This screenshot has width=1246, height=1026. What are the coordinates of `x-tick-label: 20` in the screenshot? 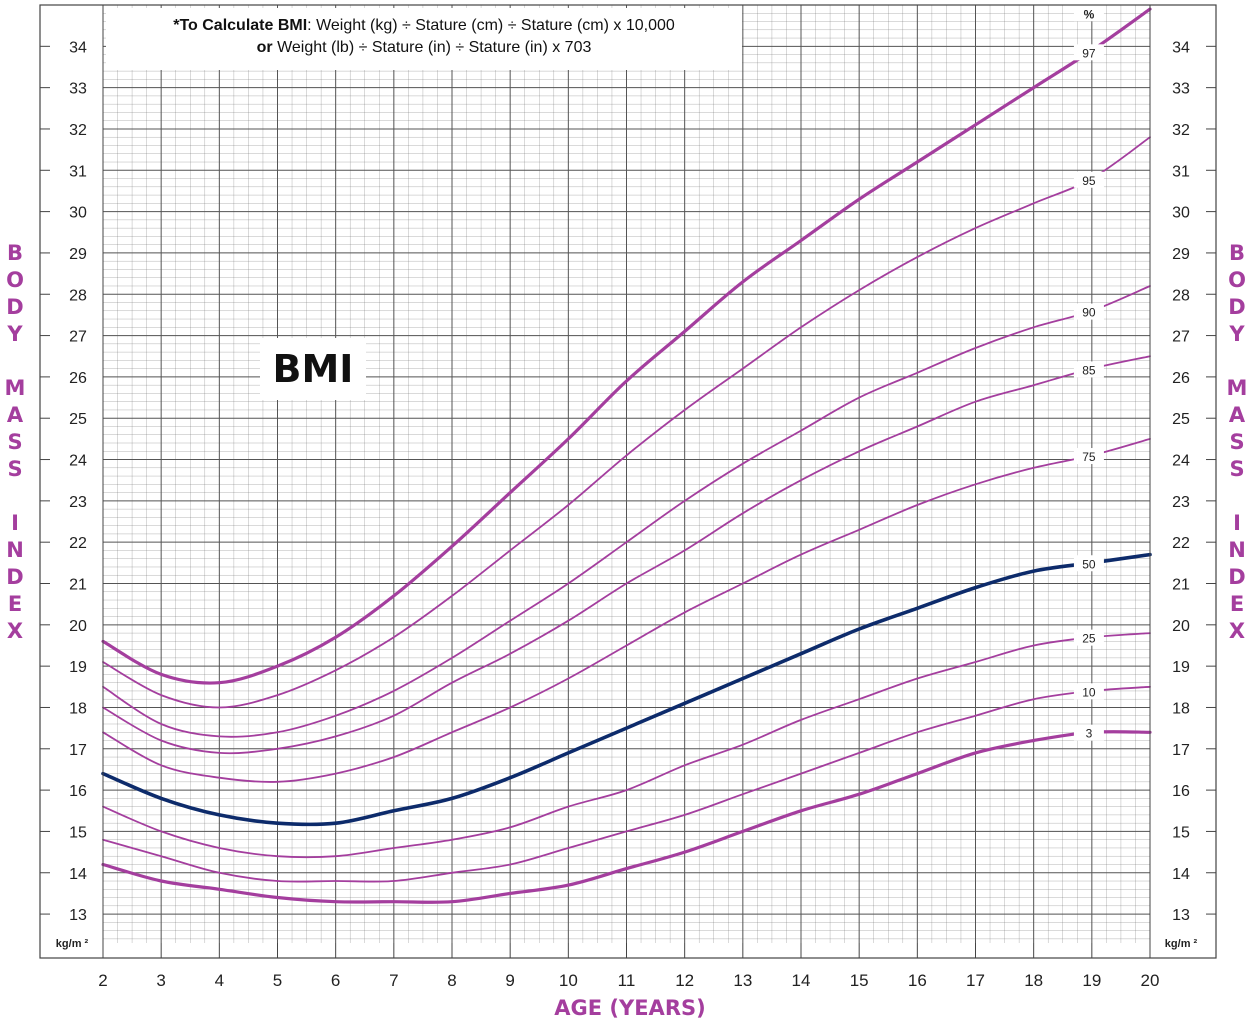 It's located at (1150, 980).